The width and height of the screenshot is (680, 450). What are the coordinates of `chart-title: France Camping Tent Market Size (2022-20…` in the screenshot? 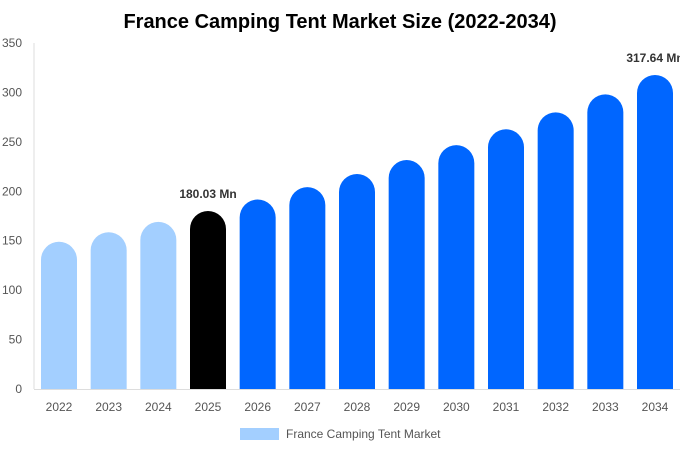 It's located at (339, 22).